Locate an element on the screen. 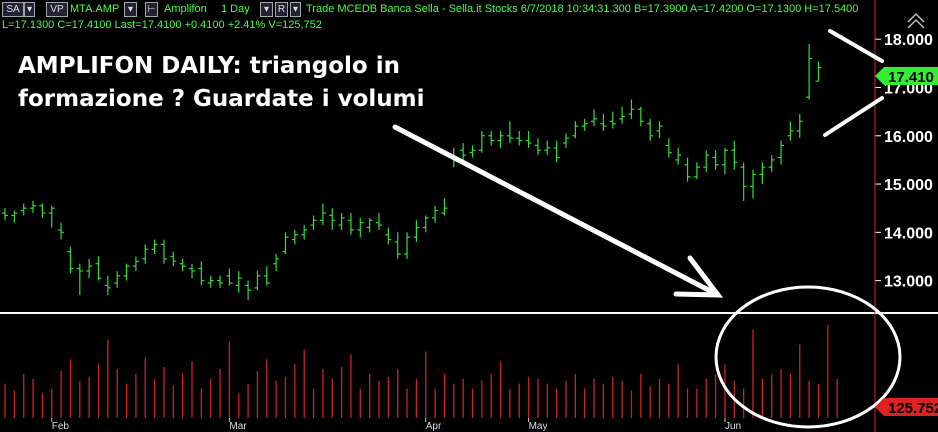 This screenshot has width=938, height=432. price-tick-label: 18.000 is located at coordinates (908, 40).